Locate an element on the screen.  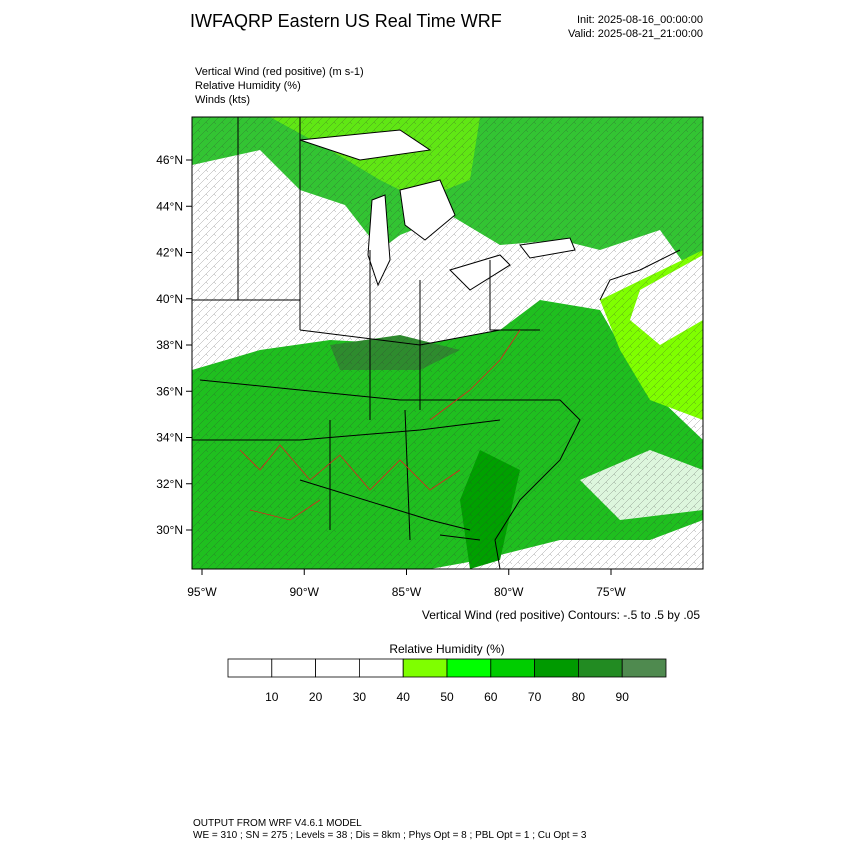
lat-label: 40°N is located at coordinates (169, 299).